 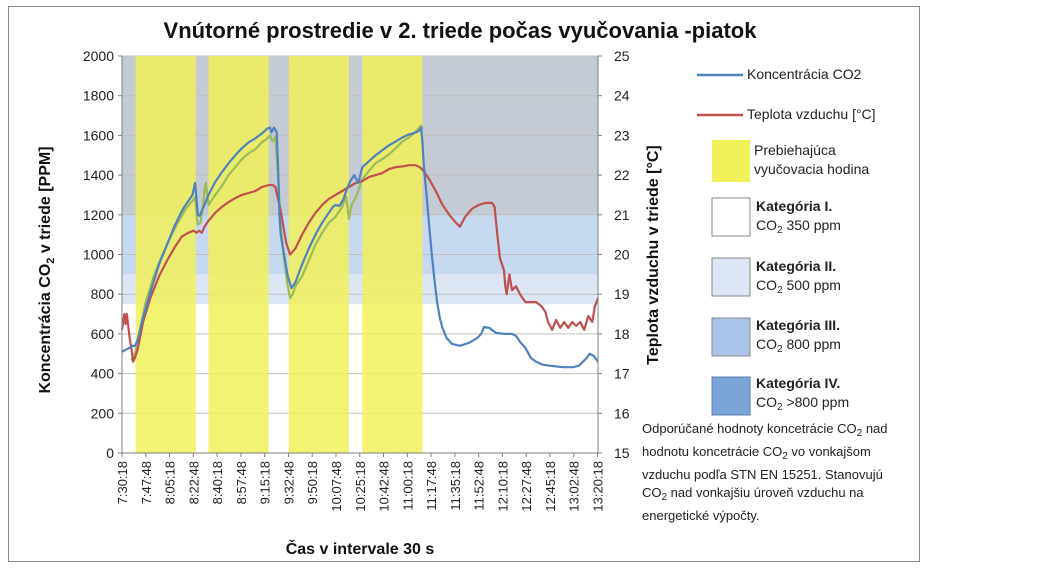 I want to click on y-axis-left-label: Koncentrácia CO2 v triede [PPM], so click(x=47, y=269).